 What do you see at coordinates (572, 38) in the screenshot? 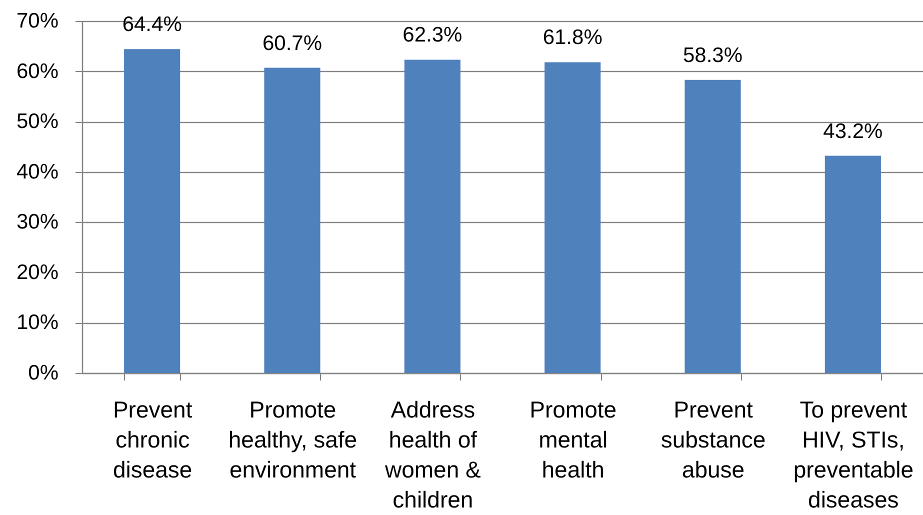
I see `data-label: 61.8%` at bounding box center [572, 38].